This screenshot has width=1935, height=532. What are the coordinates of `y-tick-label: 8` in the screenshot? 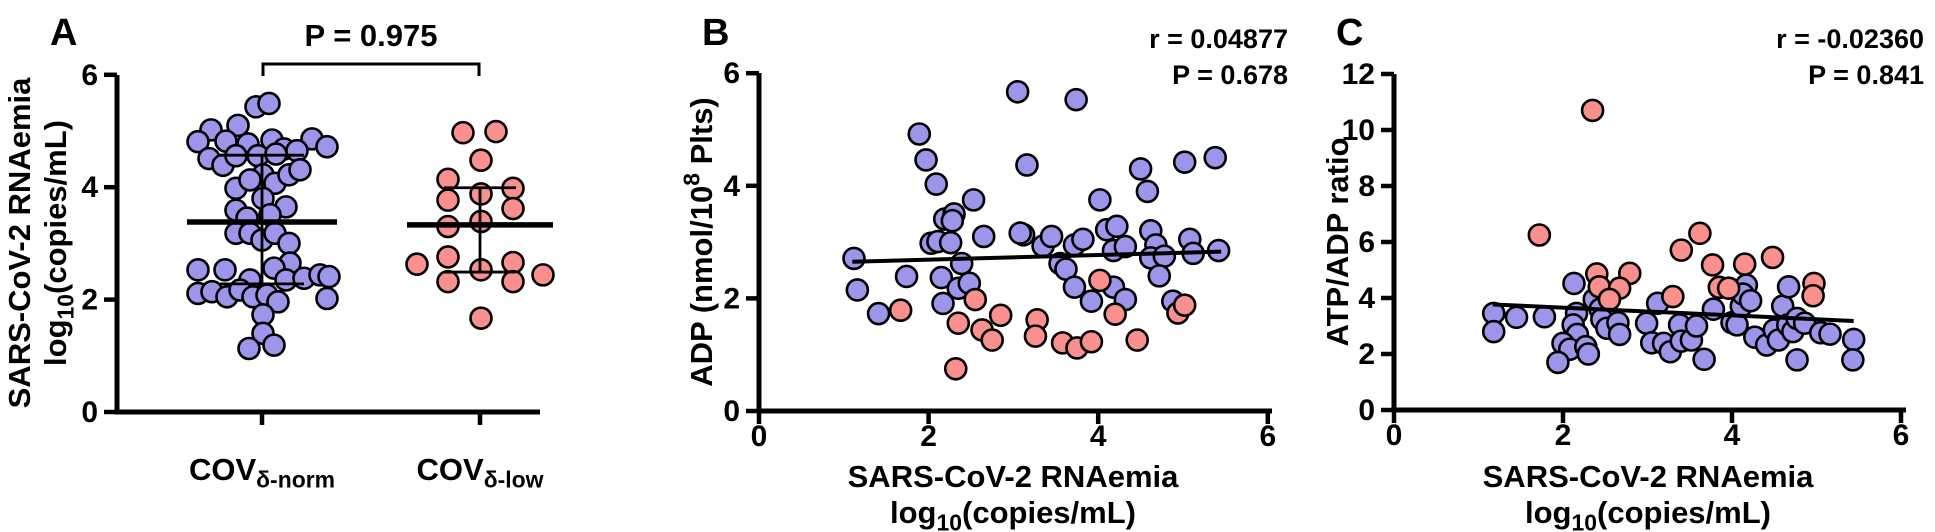 It's located at (1366, 186).